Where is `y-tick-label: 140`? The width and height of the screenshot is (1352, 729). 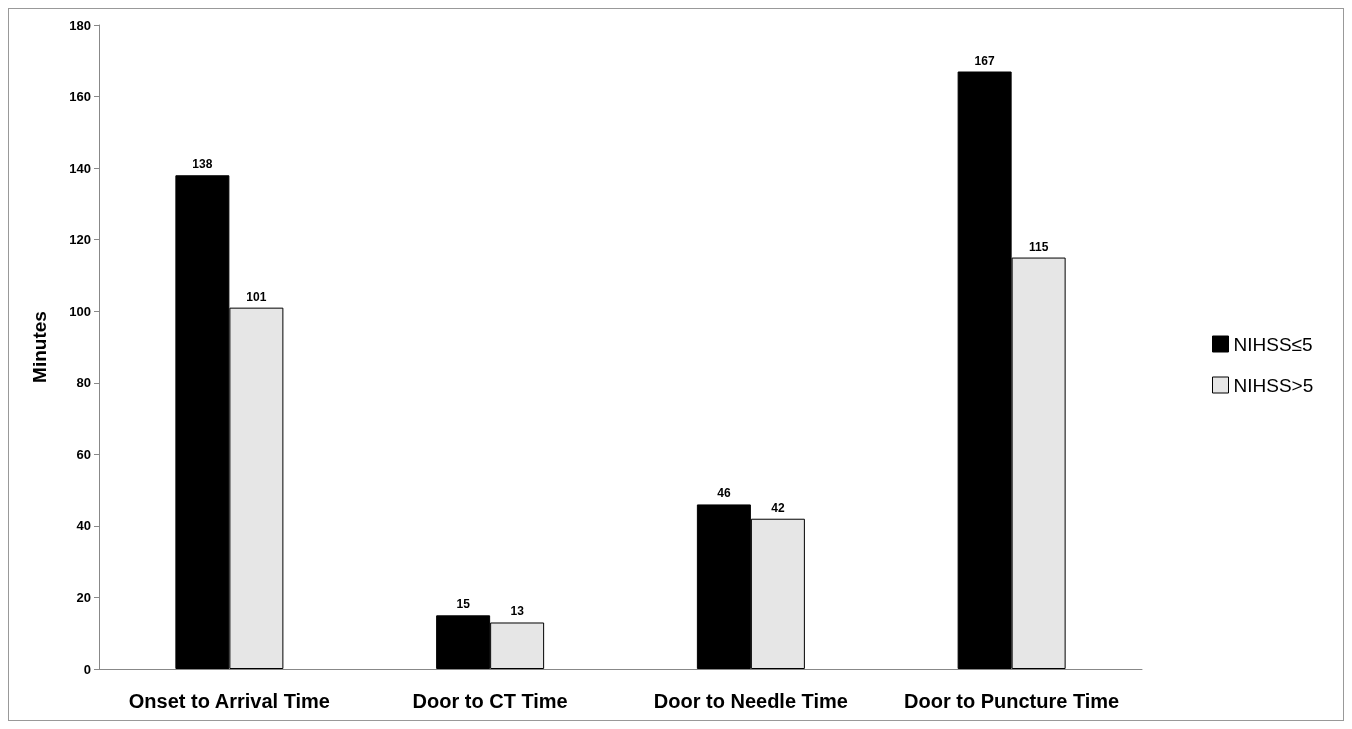 y-tick-label: 140 is located at coordinates (80, 168).